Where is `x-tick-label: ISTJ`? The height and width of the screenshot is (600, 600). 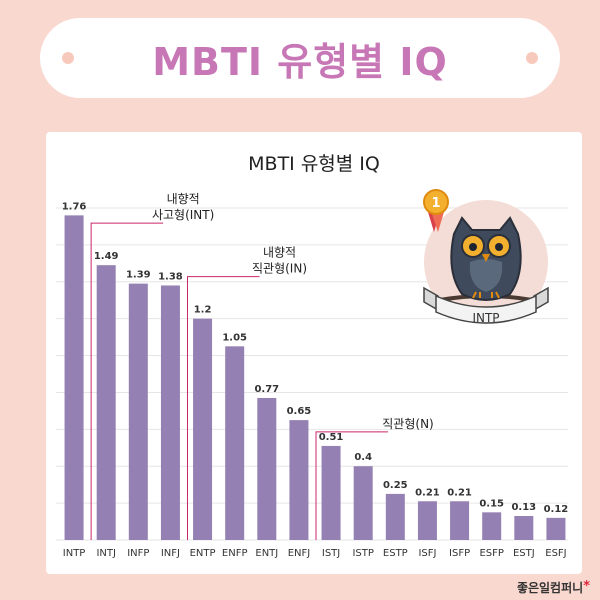 x-tick-label: ISTJ is located at coordinates (331, 553).